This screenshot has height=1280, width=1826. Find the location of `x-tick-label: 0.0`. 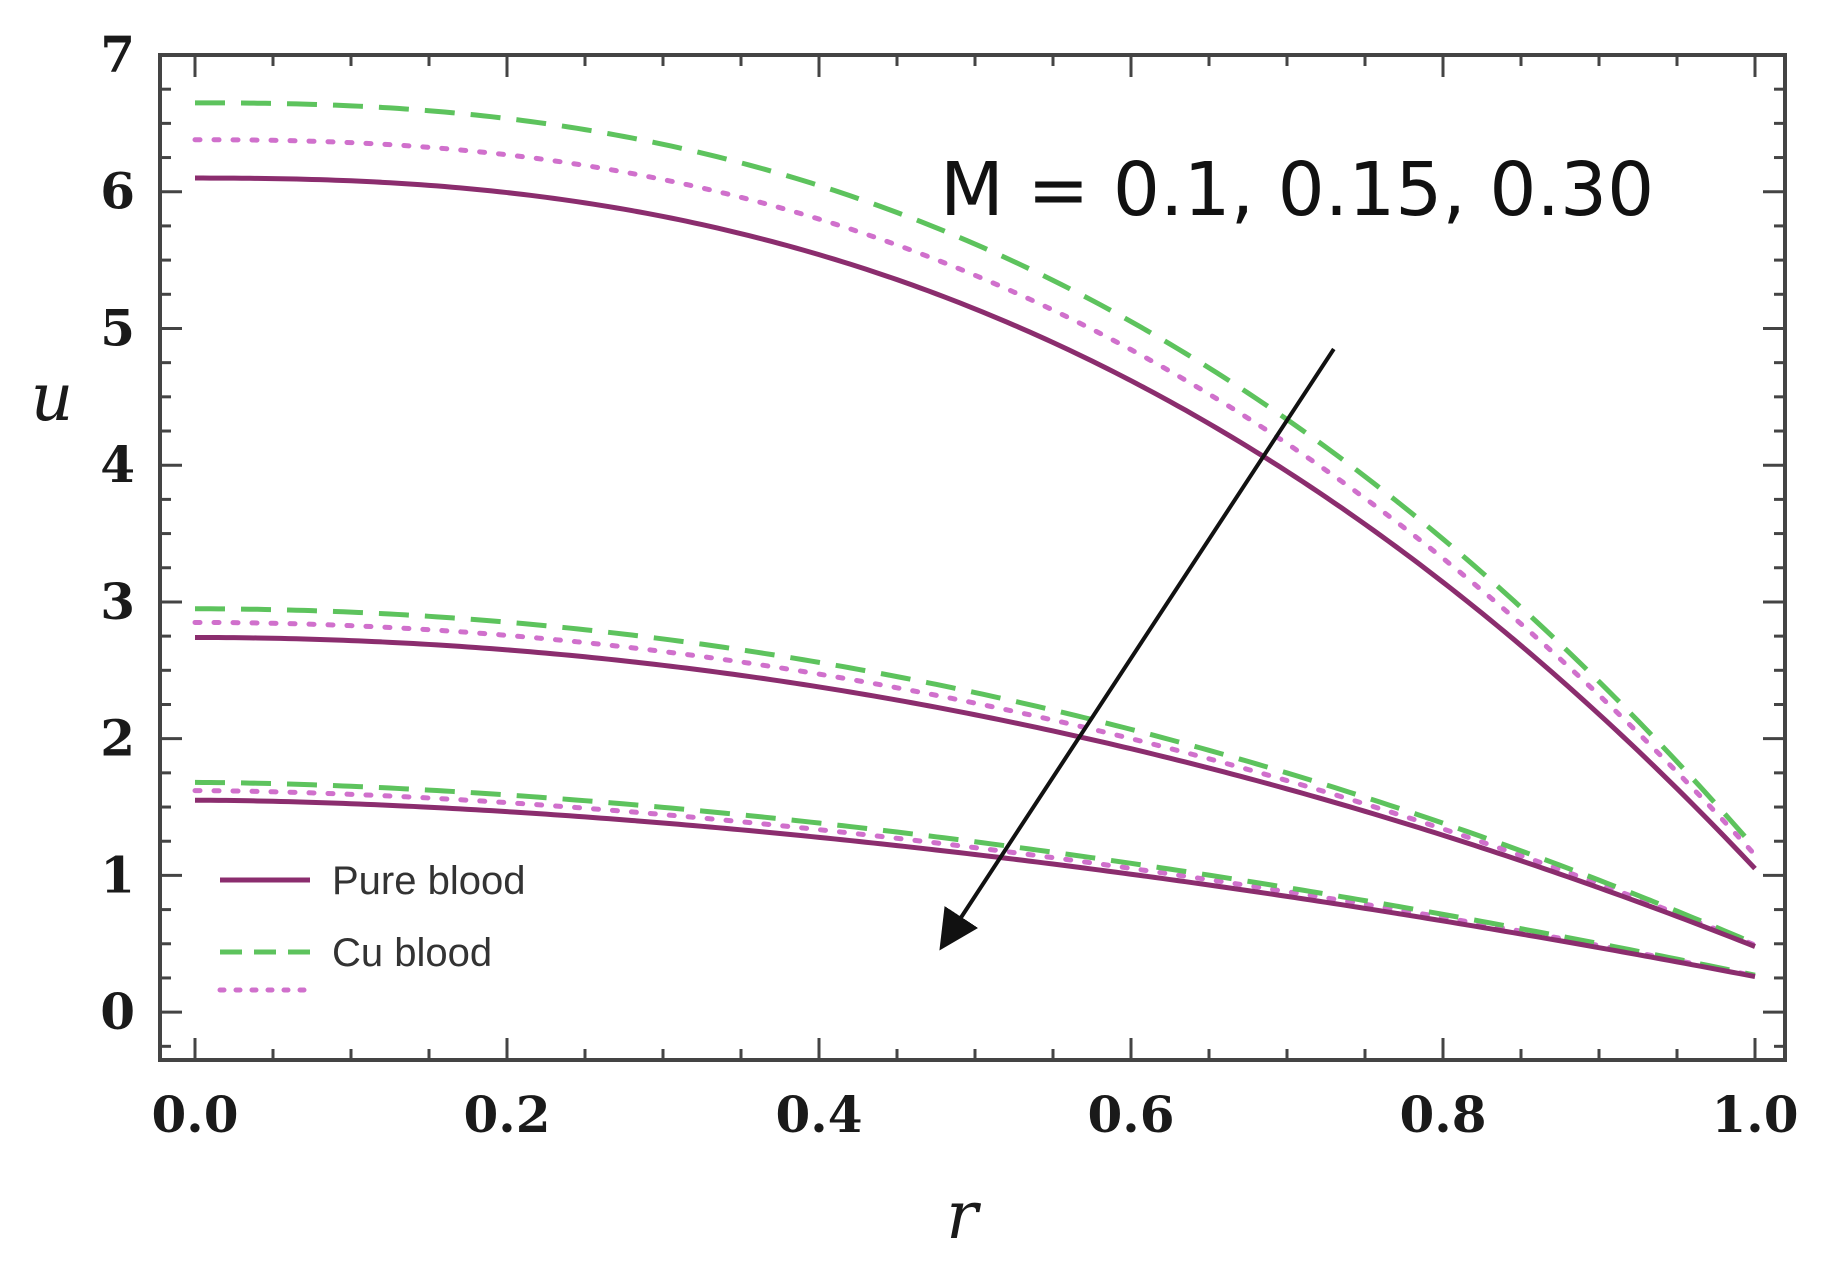

x-tick-label: 0.0 is located at coordinates (195, 1114).